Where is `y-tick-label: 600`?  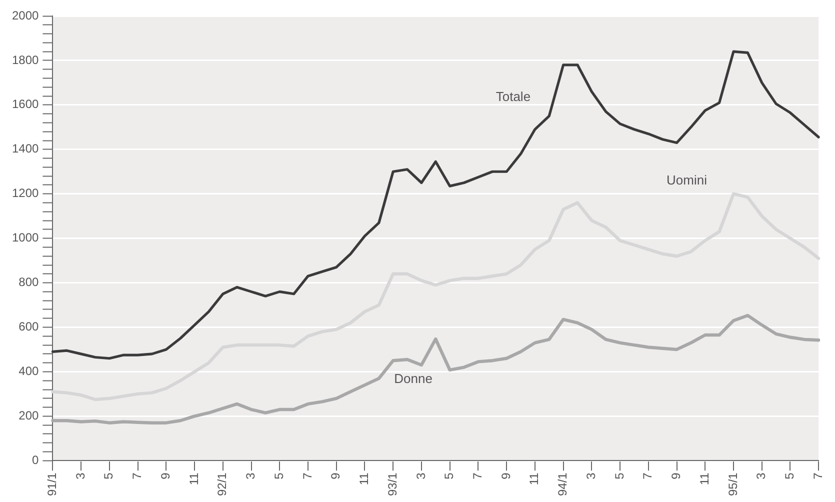 y-tick-label: 600 is located at coordinates (29, 327).